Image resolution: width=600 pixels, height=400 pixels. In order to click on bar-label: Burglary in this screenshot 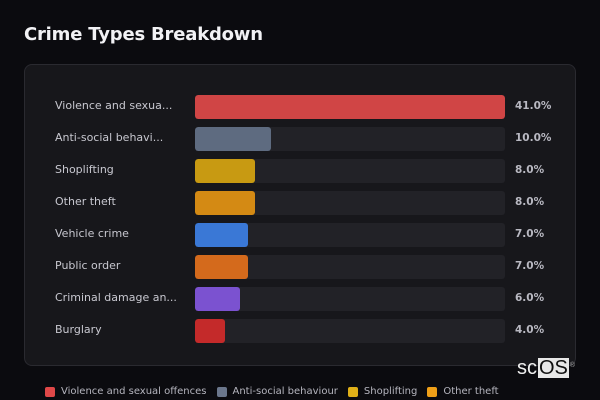, I will do `click(78, 329)`.